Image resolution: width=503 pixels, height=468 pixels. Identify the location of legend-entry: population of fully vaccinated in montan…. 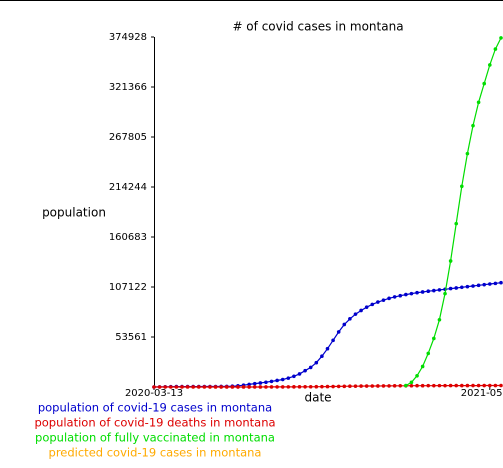
(155, 438).